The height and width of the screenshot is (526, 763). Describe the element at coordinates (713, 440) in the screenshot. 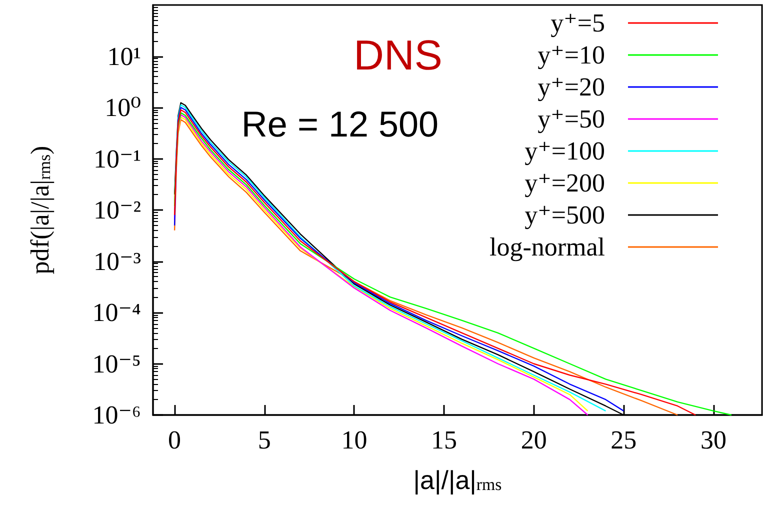

I see `x-tick-label: 30` at that location.